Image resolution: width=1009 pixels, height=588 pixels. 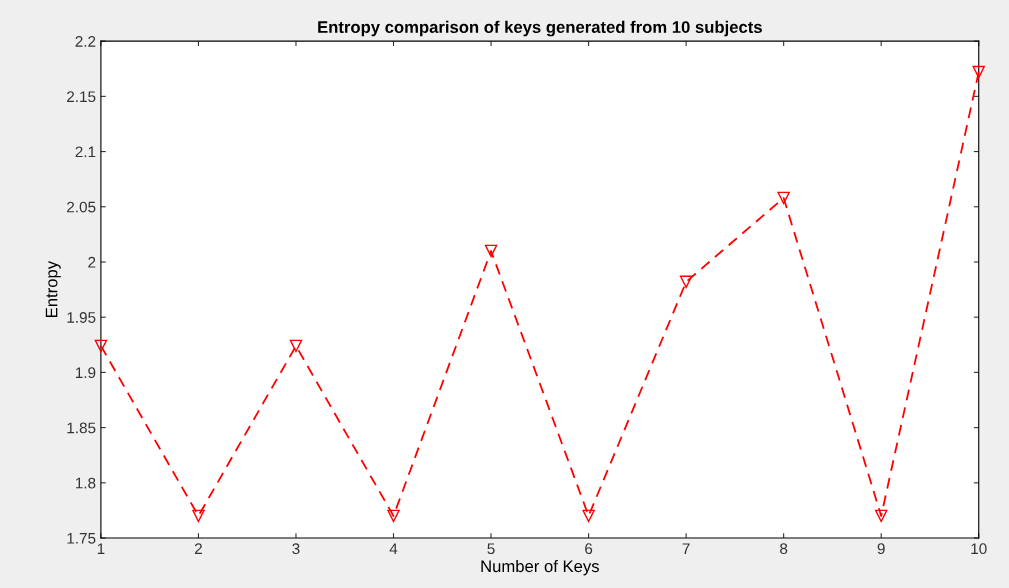 What do you see at coordinates (81, 538) in the screenshot?
I see `y-tick-label: 1.75` at bounding box center [81, 538].